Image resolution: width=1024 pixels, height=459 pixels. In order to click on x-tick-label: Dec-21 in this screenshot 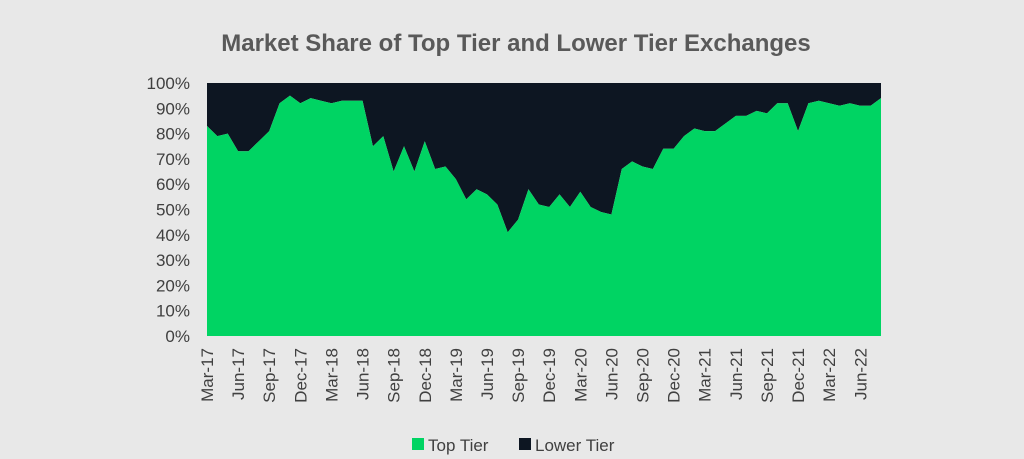, I will do `click(798, 375)`.